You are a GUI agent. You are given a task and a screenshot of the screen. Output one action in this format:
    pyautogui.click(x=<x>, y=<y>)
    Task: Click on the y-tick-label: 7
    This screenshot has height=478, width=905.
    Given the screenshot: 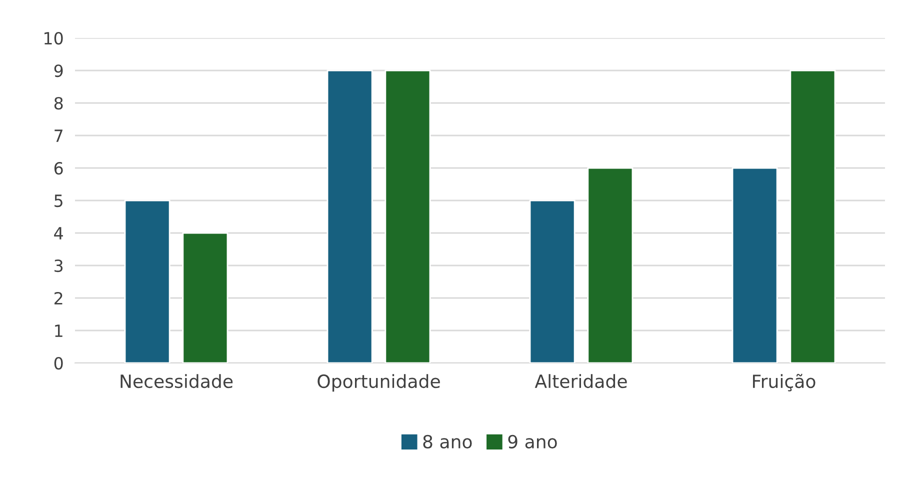 What is the action you would take?
    pyautogui.click(x=58, y=136)
    